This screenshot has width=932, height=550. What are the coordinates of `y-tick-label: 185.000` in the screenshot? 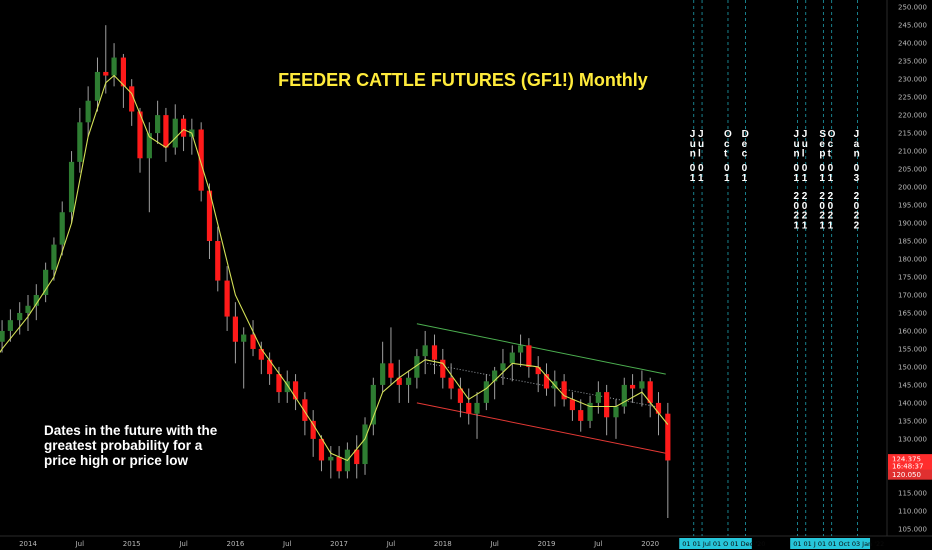 It's located at (912, 242).